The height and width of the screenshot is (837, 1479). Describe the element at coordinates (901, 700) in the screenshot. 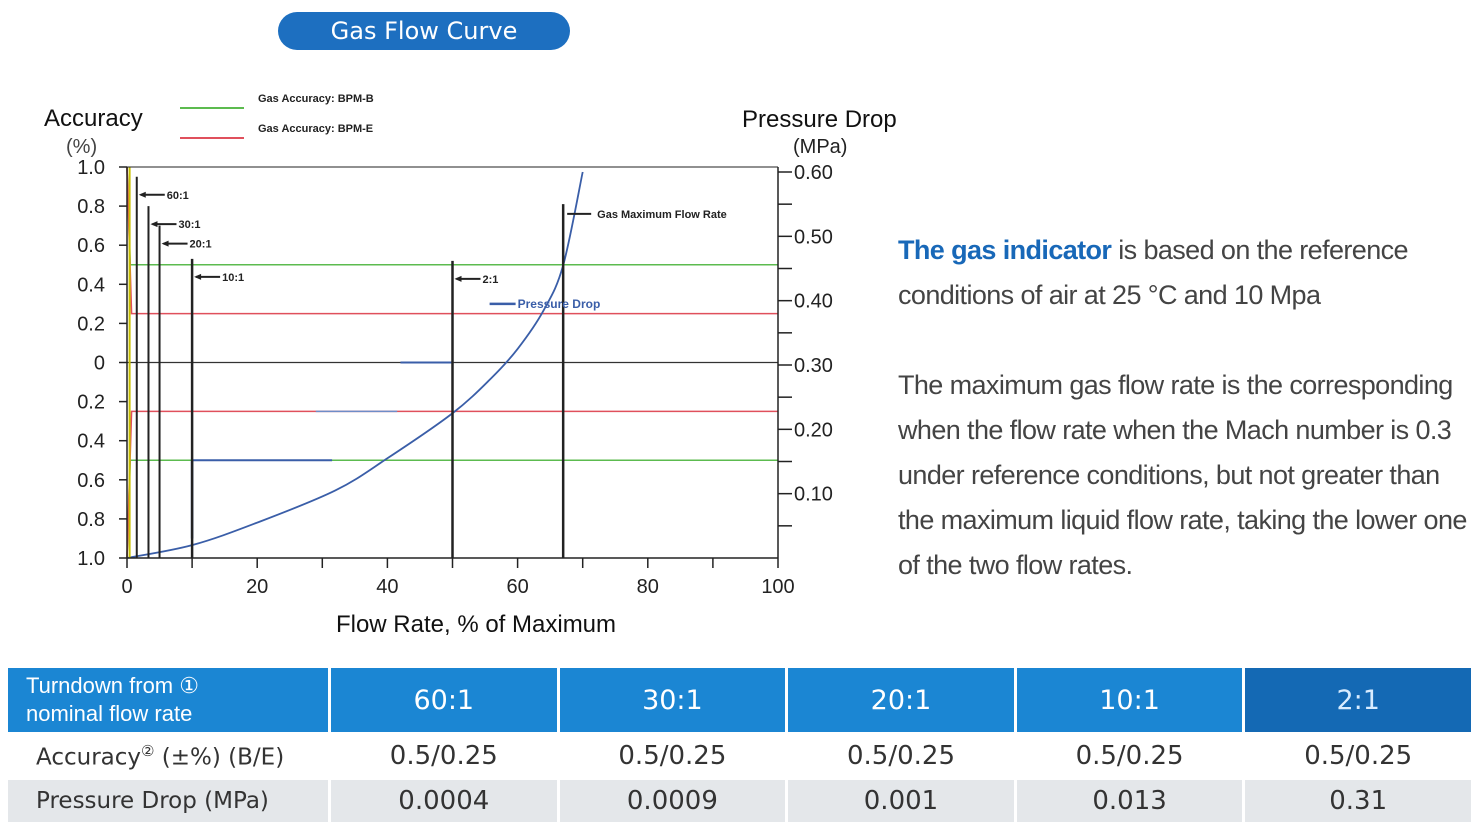

I see `col-header: 20:1` at that location.